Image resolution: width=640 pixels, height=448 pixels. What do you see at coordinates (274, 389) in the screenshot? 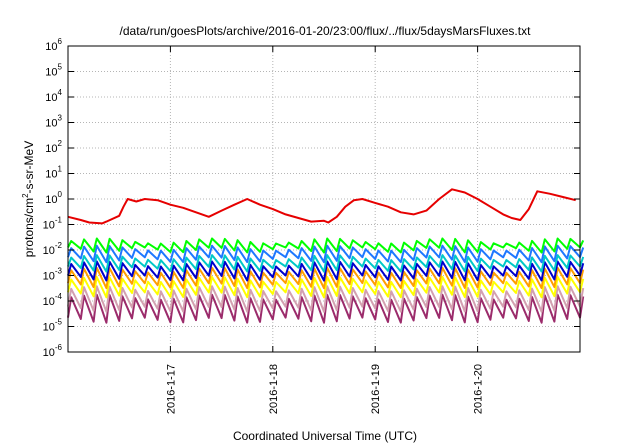
I see `x-tick-label: 2016-1-18` at bounding box center [274, 389].